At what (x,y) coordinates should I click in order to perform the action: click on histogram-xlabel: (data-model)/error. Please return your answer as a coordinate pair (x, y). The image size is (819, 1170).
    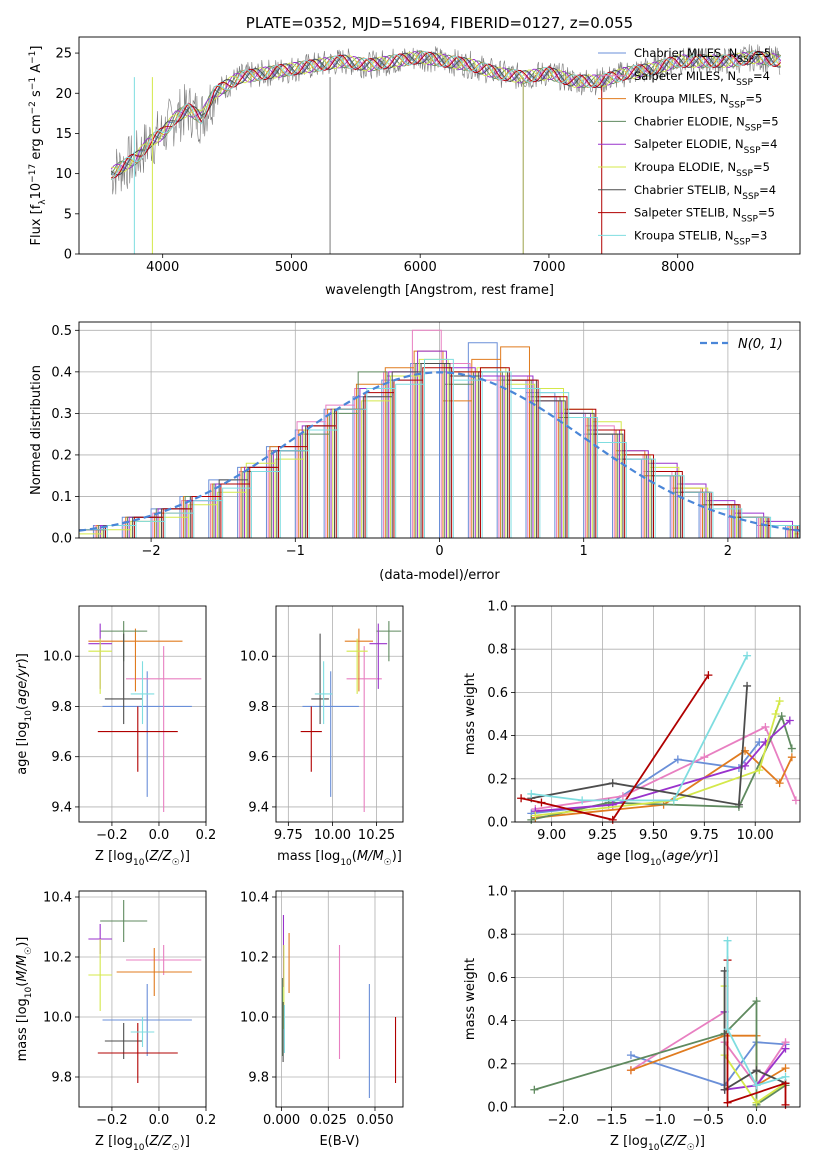
    Looking at the image, I should click on (439, 575).